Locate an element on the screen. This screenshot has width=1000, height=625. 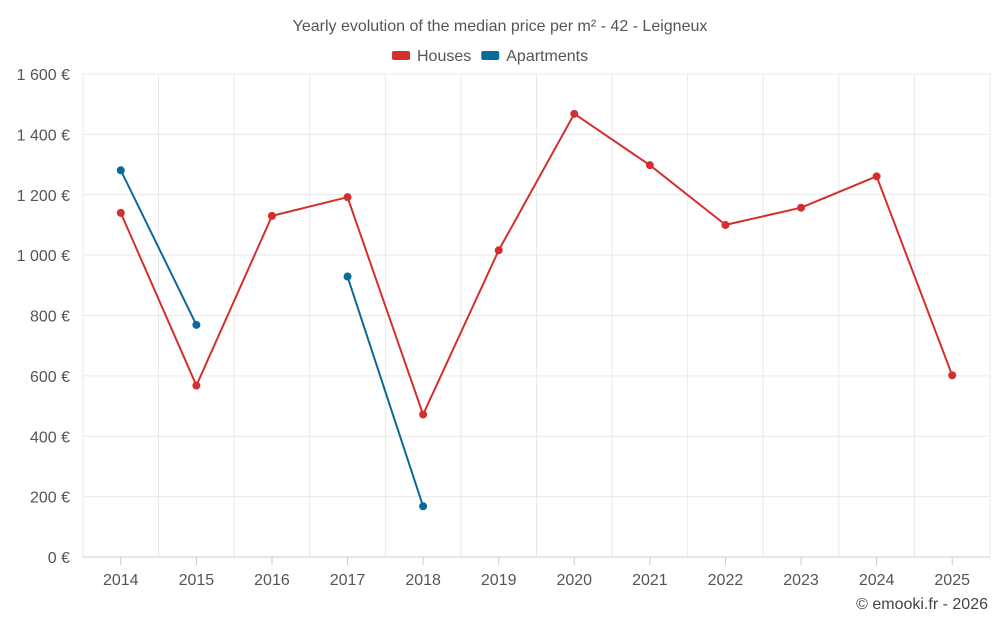
y-tick-label: 600 € is located at coordinates (50, 377).